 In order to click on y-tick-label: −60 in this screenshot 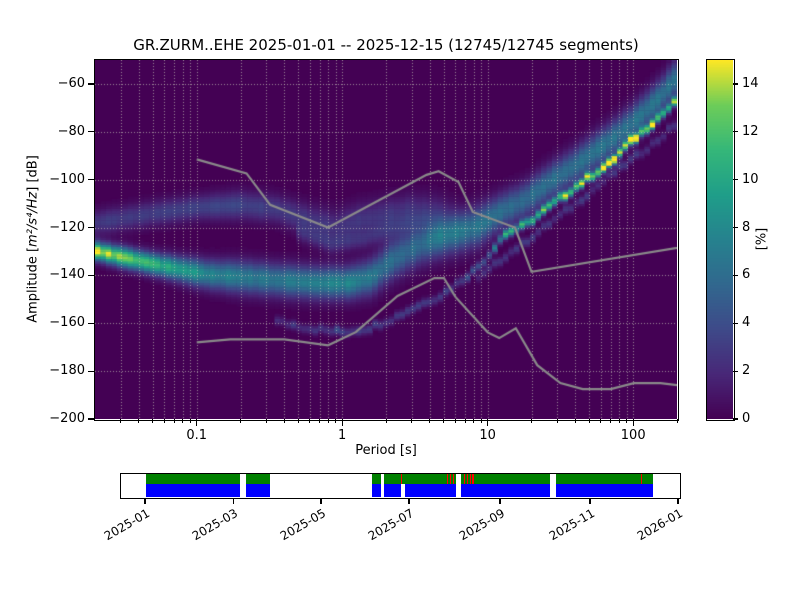, I will do `click(71, 83)`.